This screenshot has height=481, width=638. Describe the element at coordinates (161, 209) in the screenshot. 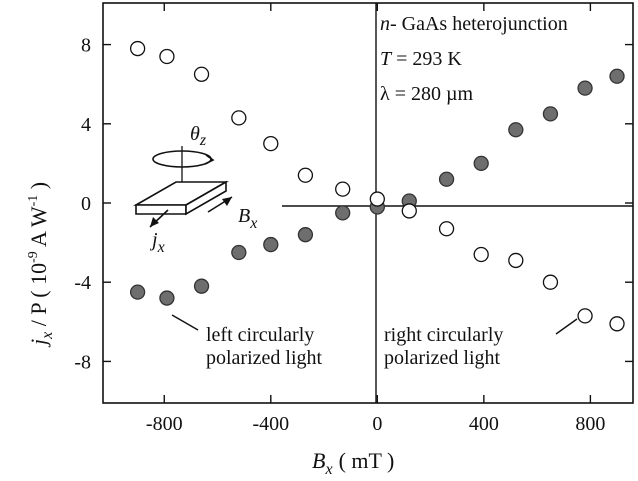

I see `sample-front-face` at that location.